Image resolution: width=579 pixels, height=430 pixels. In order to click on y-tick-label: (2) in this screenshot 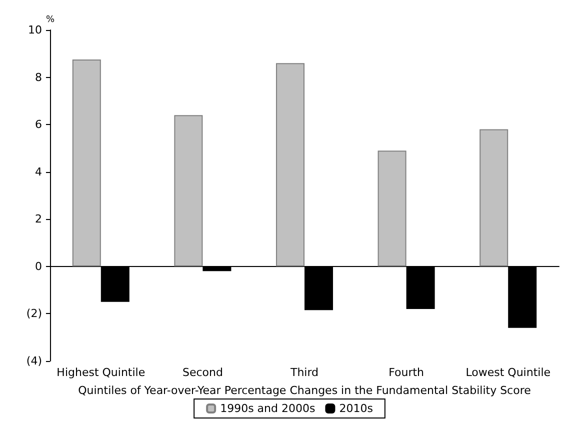, I will do `click(34, 313)`.